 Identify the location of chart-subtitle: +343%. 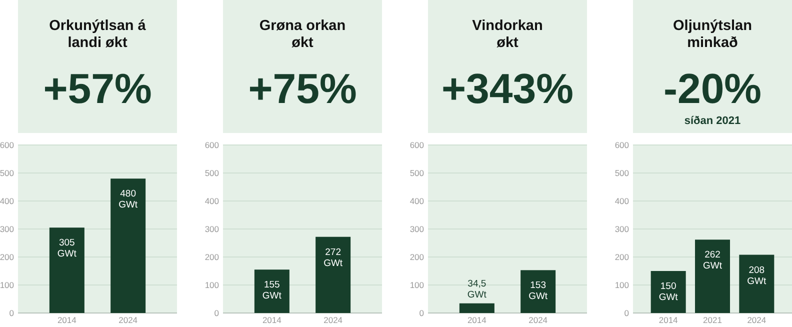
(508, 88).